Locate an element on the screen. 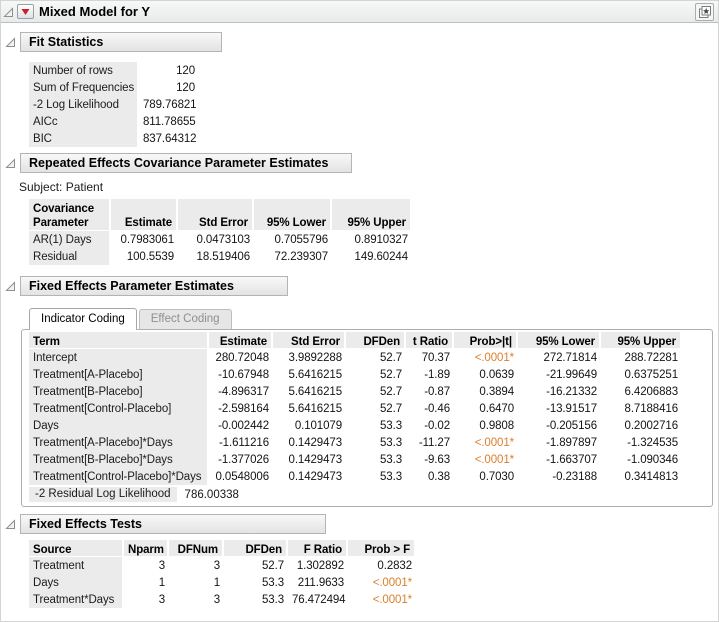  col-header-source: Source is located at coordinates (76, 548).